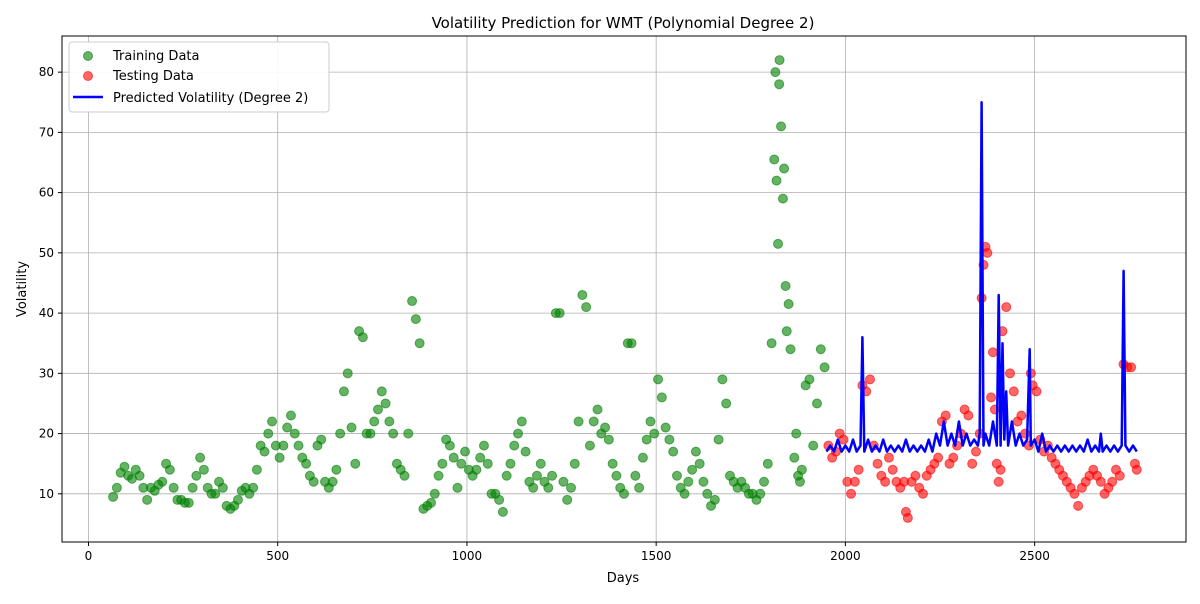 Image resolution: width=1200 pixels, height=604 pixels. Describe the element at coordinates (623, 578) in the screenshot. I see `x-axis-label: Days` at that location.